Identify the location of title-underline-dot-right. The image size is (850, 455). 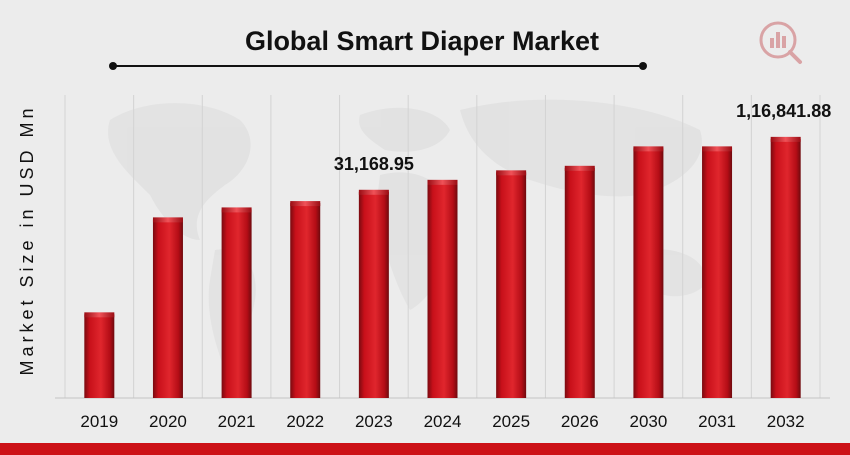
(643, 66).